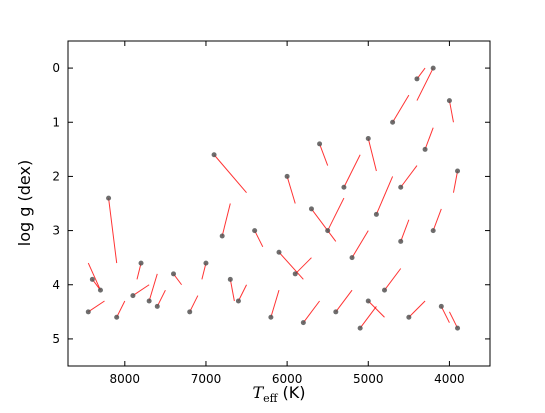 The image size is (545, 413). I want to click on y-tick-label: 2, so click(56, 176).